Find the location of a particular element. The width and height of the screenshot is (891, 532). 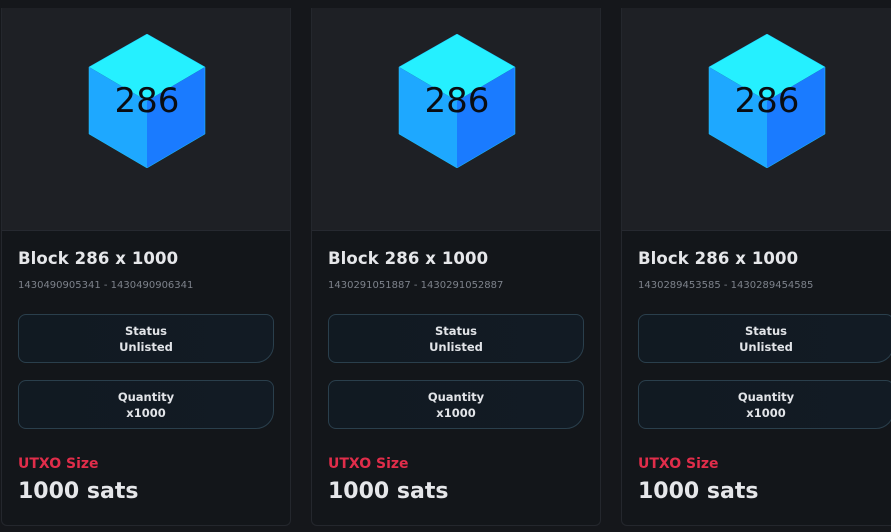

sat-range: 1430289453585 - 1430289454585 is located at coordinates (726, 285).